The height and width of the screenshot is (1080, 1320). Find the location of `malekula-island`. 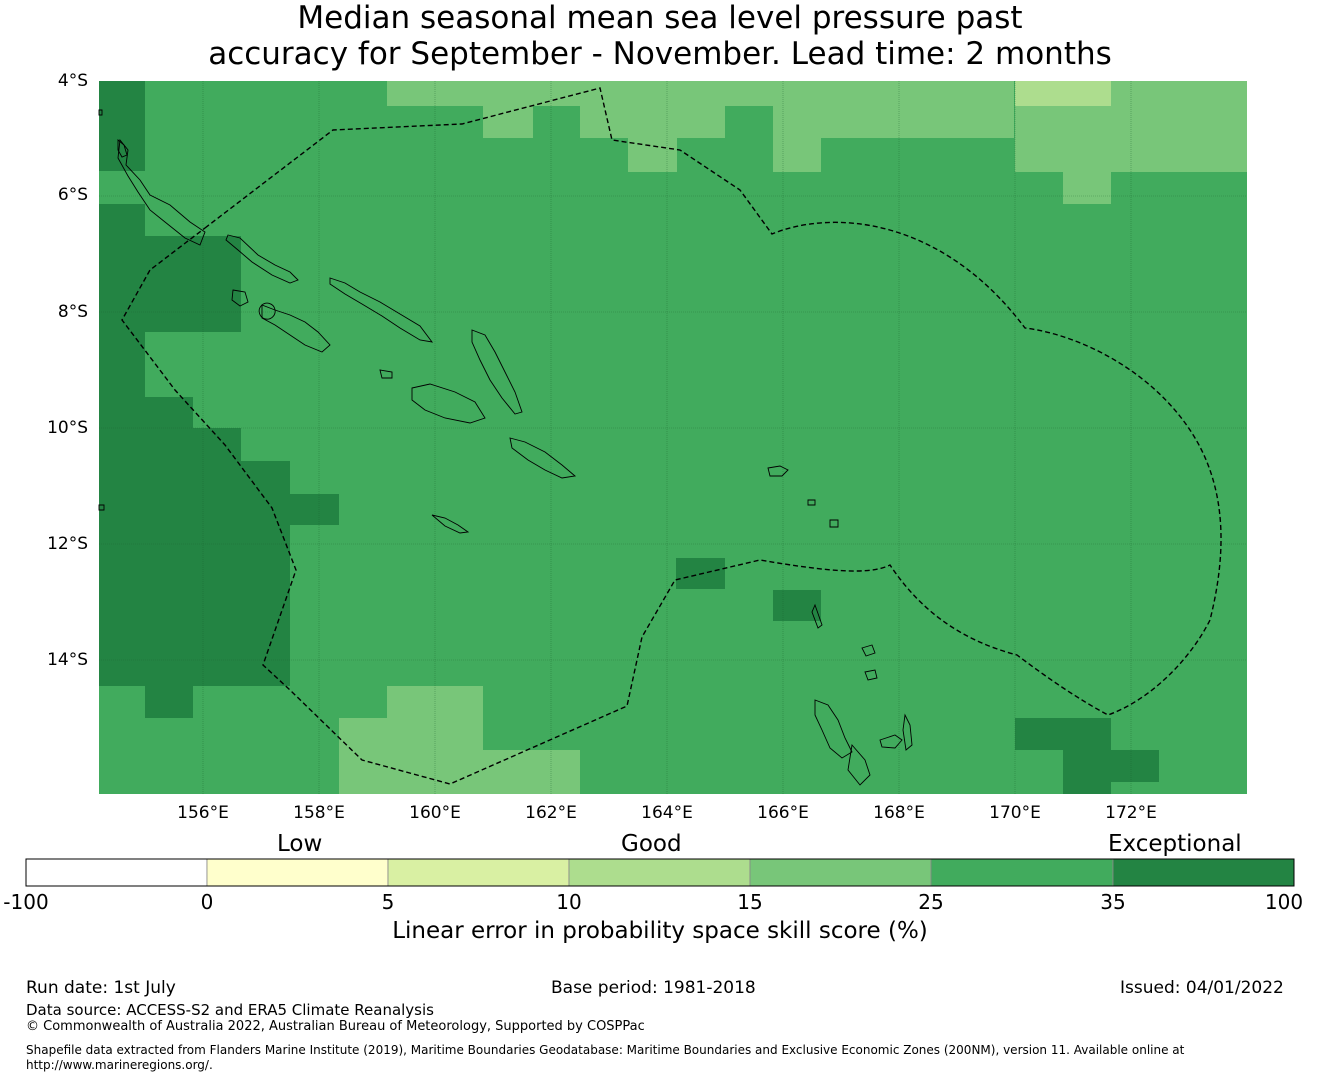

malekula-island is located at coordinates (891, 741).